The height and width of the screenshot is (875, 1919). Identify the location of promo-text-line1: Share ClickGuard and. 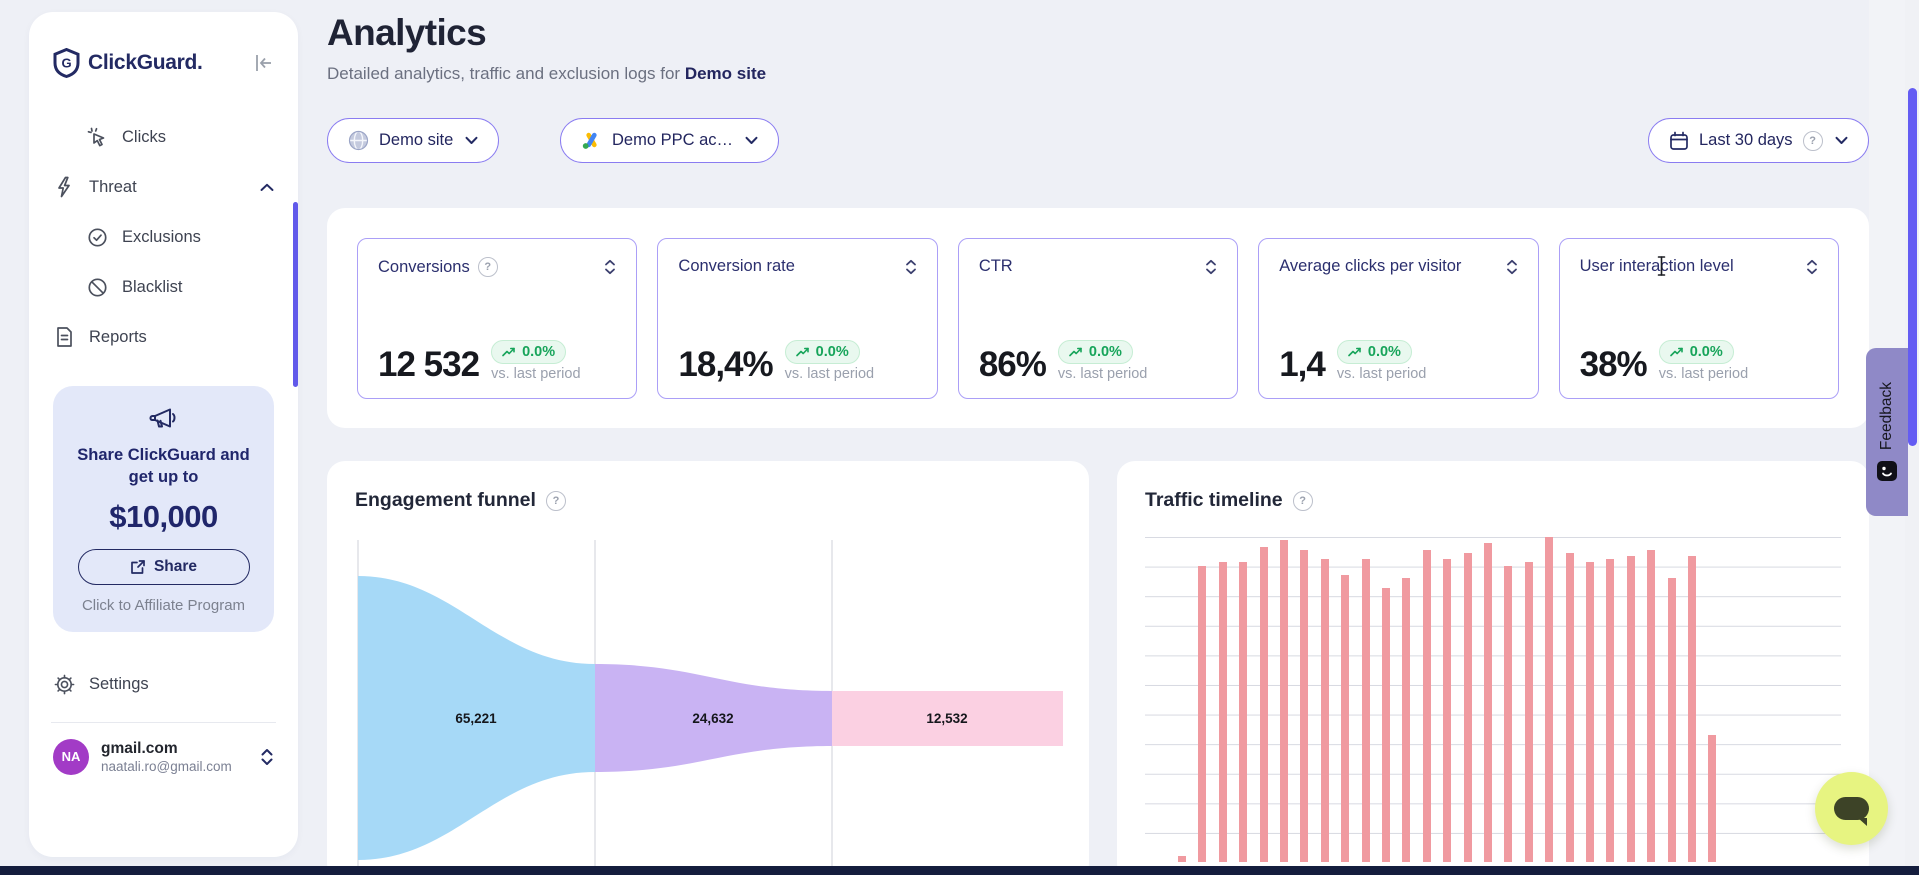
(163, 455).